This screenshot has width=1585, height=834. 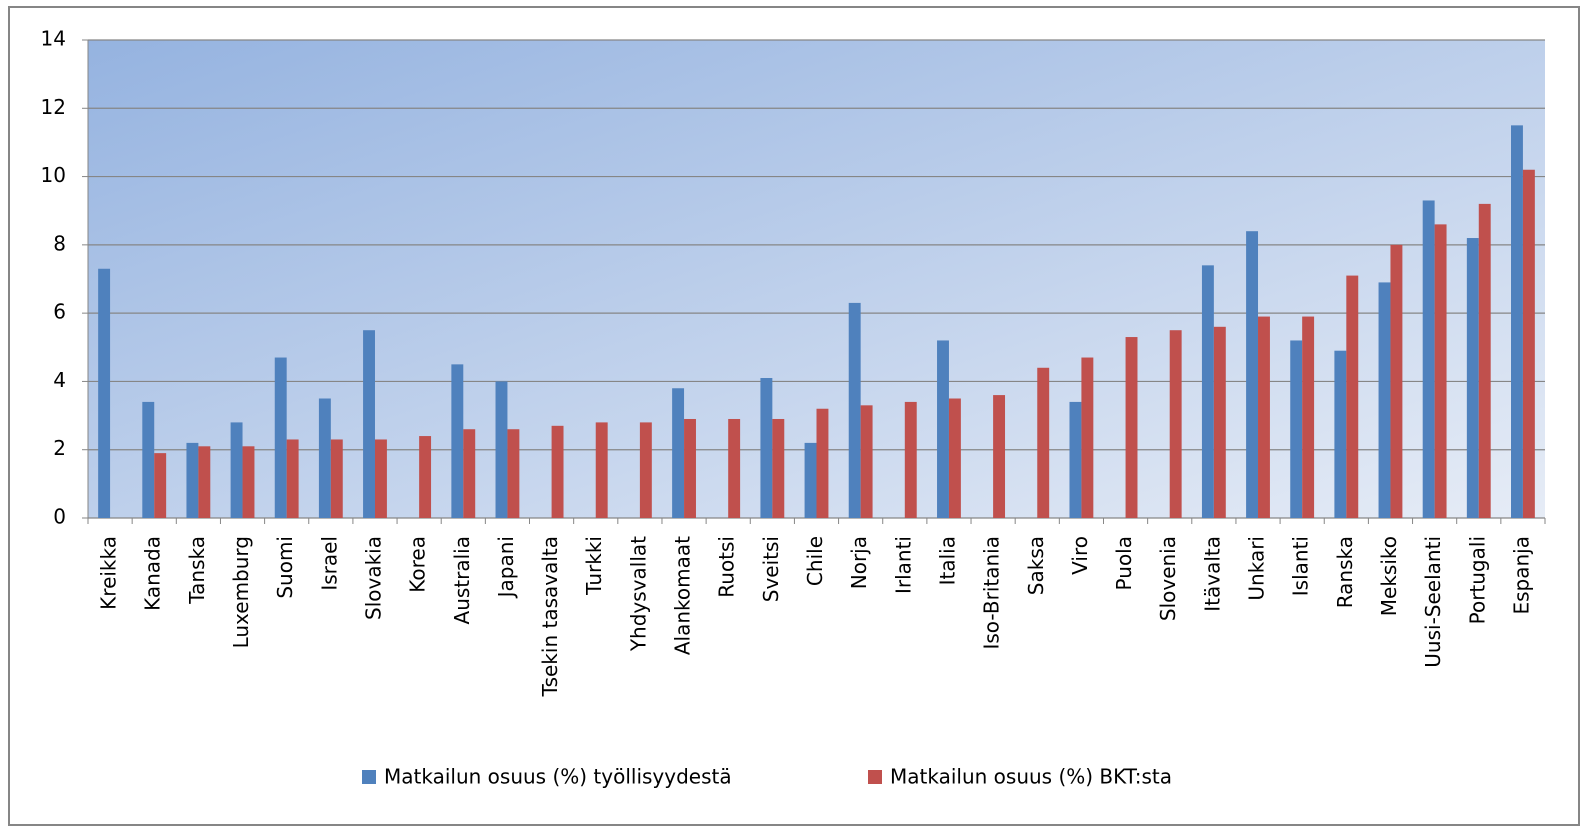 I want to click on x-tick-label: Norja, so click(x=859, y=562).